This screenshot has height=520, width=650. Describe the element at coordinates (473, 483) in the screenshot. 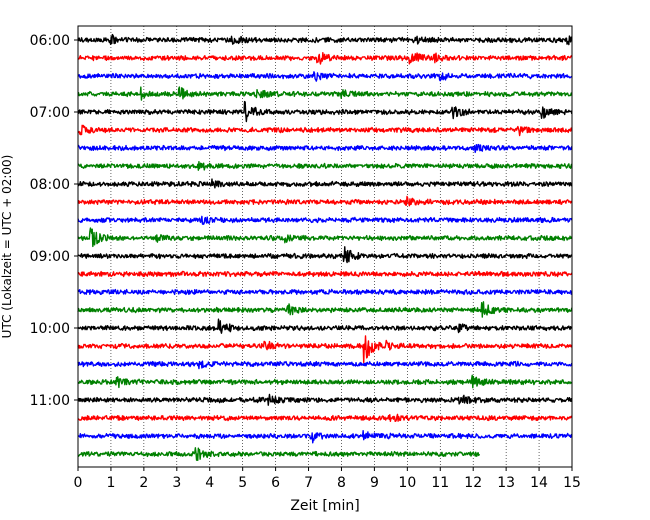

I see `x-tick-label: 12` at that location.